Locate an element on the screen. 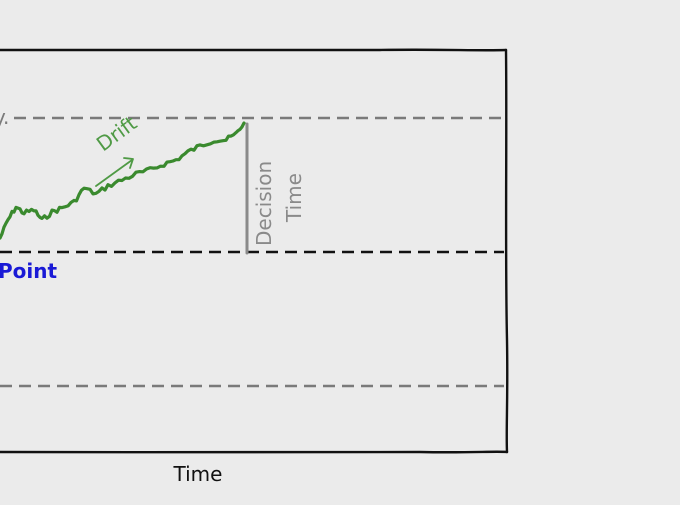 This screenshot has height=505, width=680. arrow-up-right-icon is located at coordinates (114, 172).